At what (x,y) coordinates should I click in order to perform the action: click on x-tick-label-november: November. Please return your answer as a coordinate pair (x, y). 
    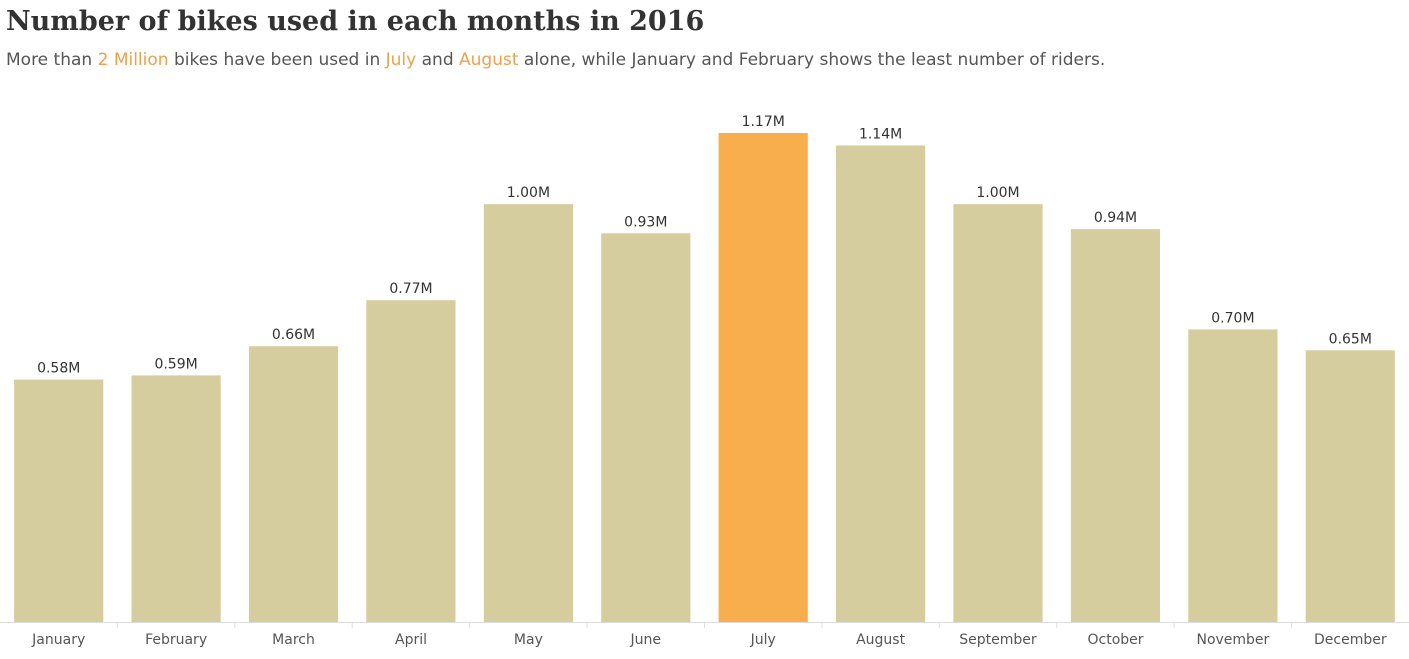
    Looking at the image, I should click on (1232, 640).